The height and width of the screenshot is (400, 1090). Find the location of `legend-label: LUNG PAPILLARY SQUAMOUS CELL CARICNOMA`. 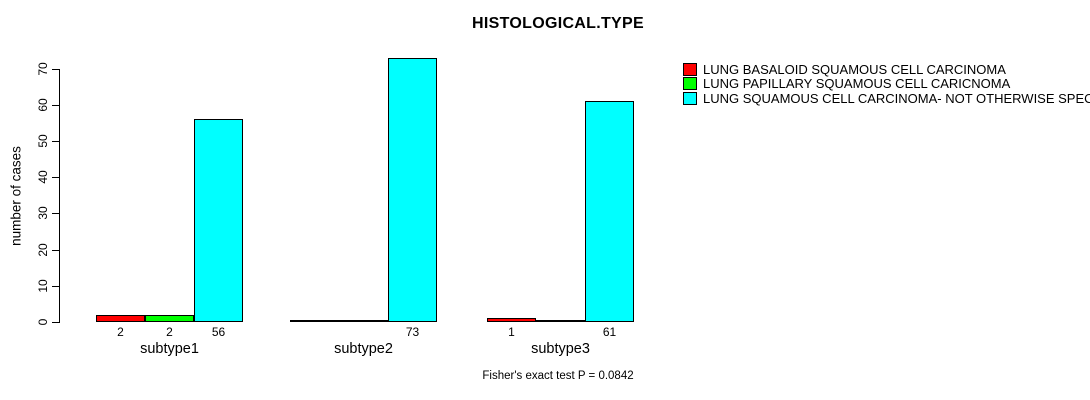

legend-label: LUNG PAPILLARY SQUAMOUS CELL CARICNOMA is located at coordinates (857, 84).